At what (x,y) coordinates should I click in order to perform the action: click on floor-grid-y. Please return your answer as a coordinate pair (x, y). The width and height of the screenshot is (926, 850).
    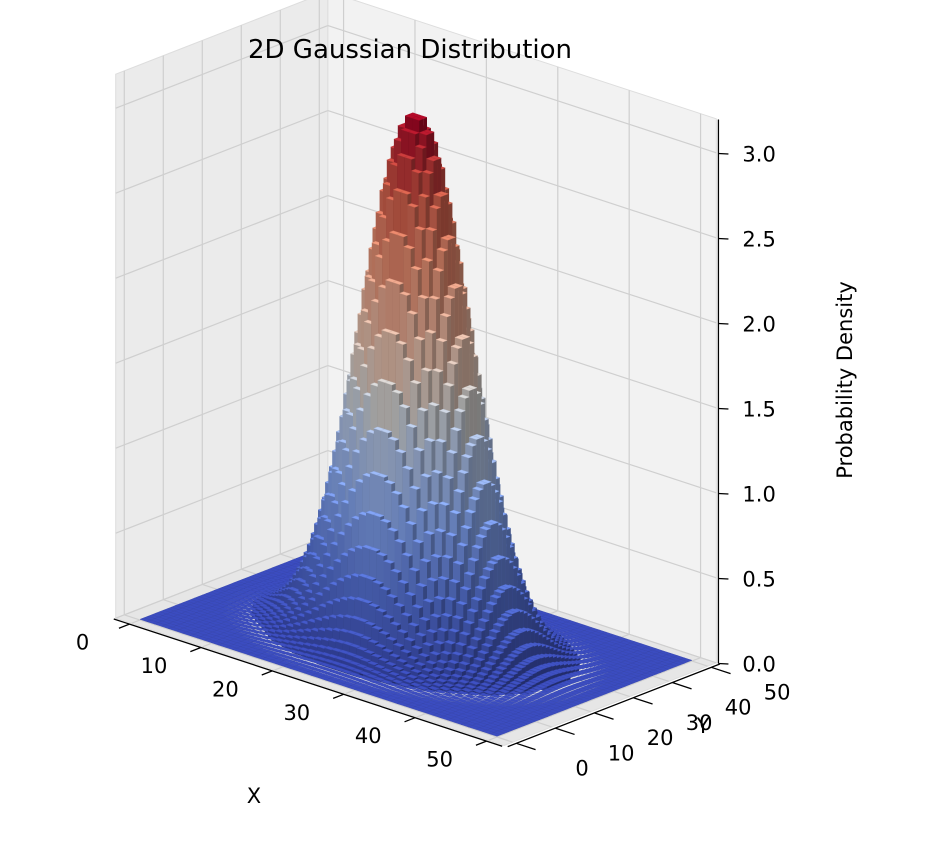
    Looking at the image, I should click on (318, 678).